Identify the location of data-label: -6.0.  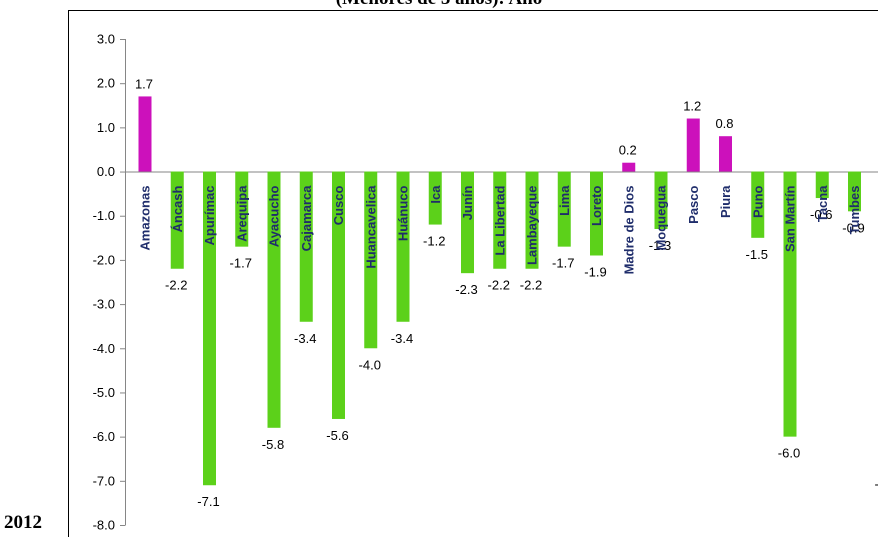
(789, 453).